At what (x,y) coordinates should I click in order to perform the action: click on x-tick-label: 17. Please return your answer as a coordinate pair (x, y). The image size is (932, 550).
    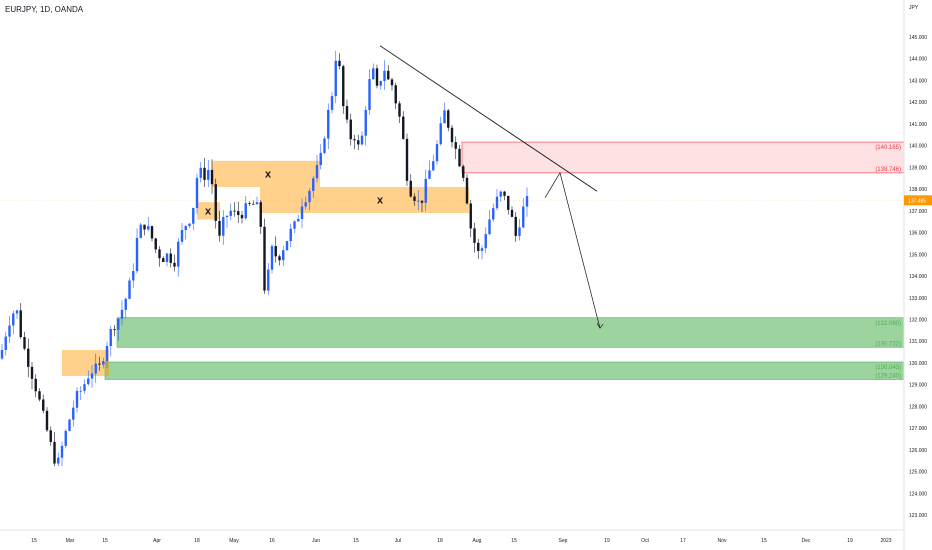
    Looking at the image, I should click on (683, 541).